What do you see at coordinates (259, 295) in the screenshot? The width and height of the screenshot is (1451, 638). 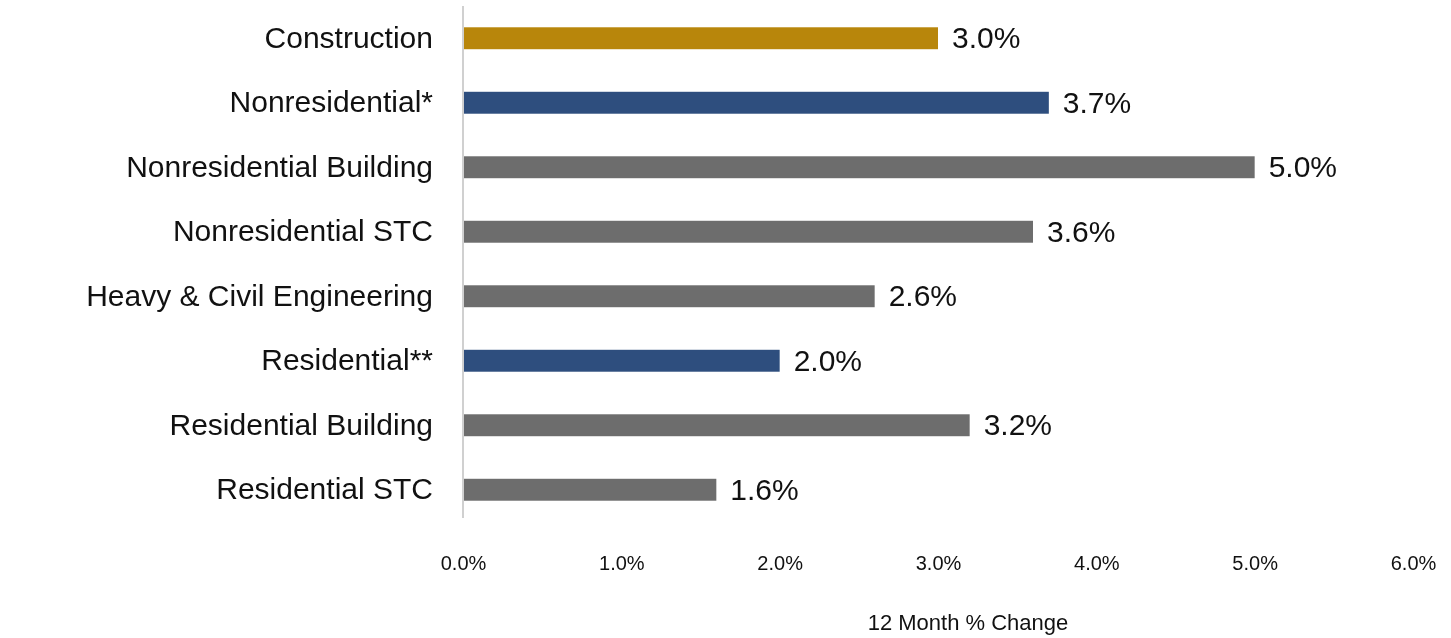 I see `y-tick-label: Heavy & Civil Engineering` at bounding box center [259, 295].